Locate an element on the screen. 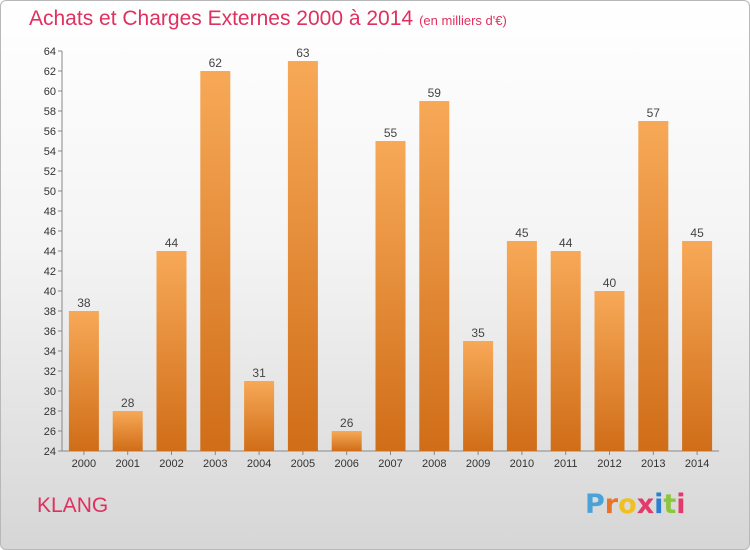  logo-letter: P is located at coordinates (595, 504).